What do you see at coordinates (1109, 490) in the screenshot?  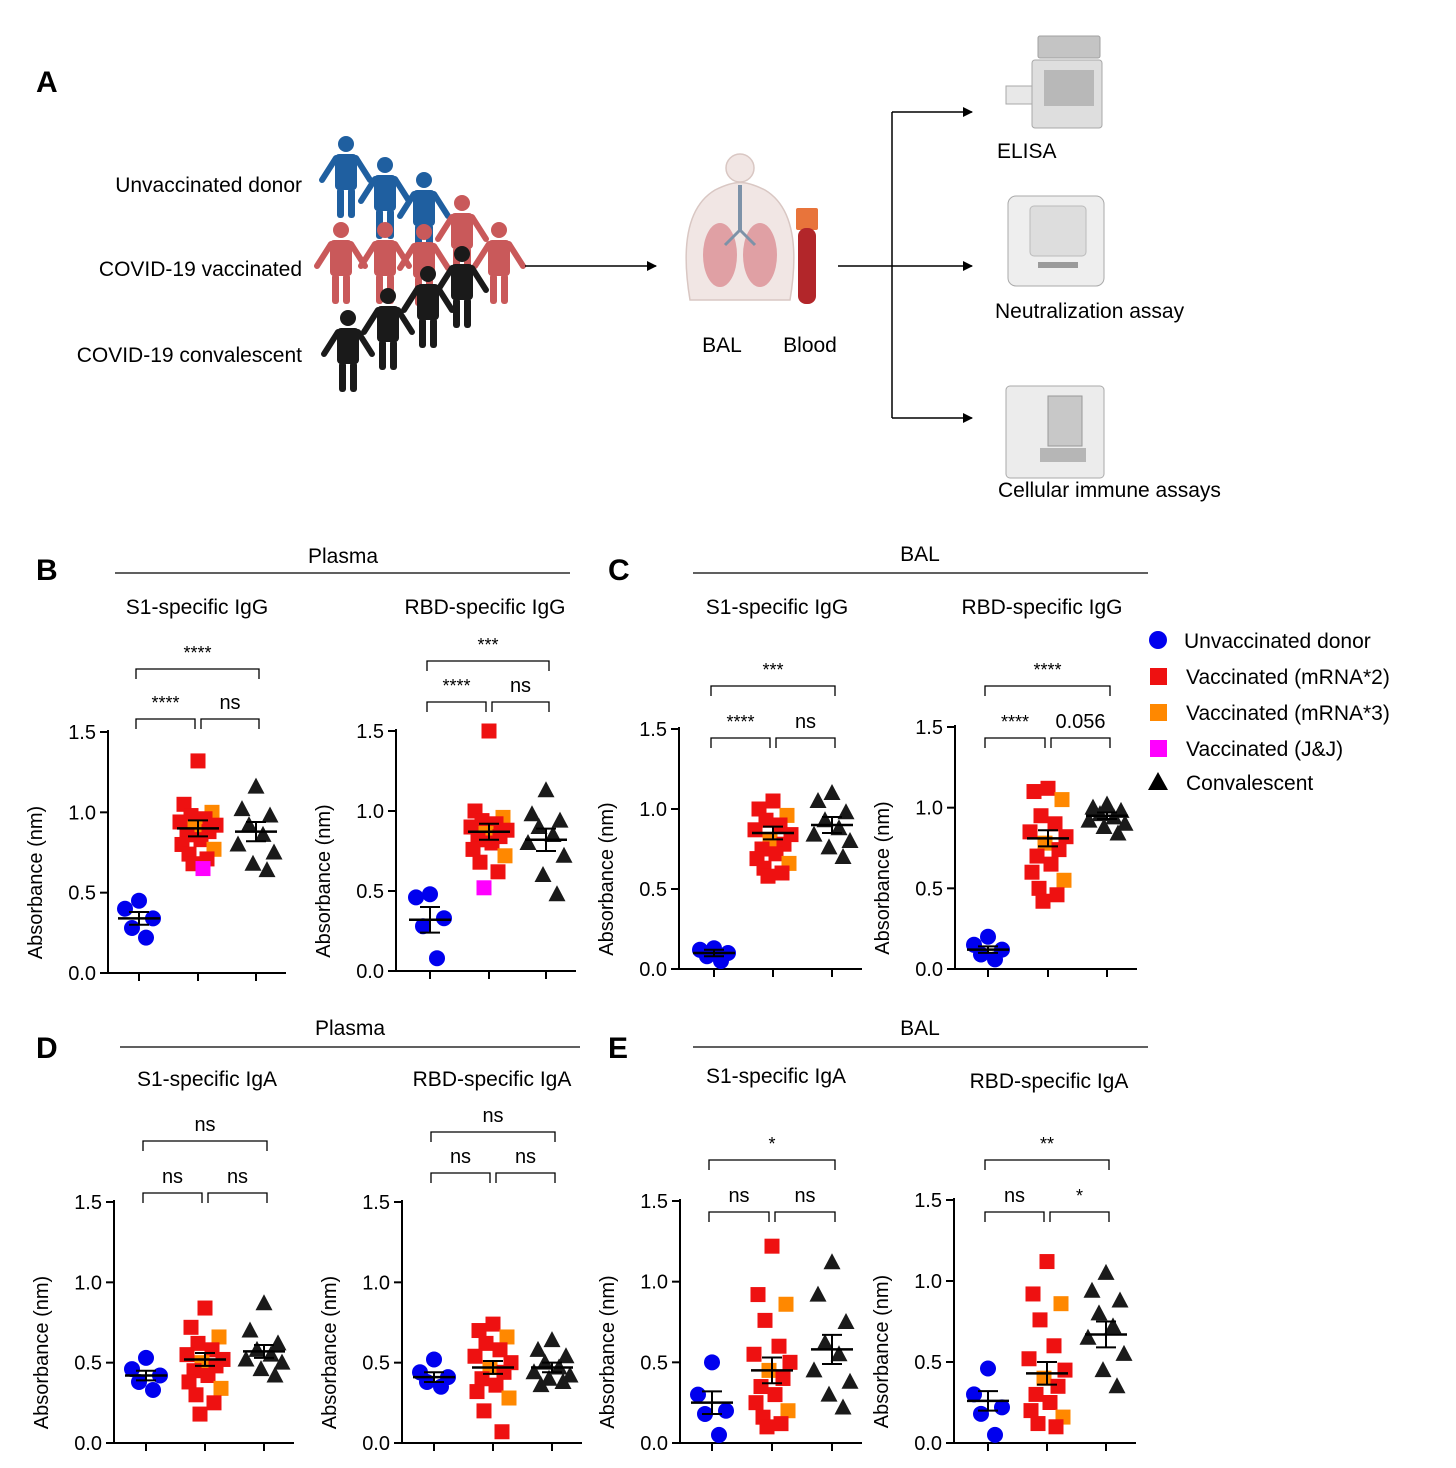 I see `assay-label-cellular: Cellular immune assays` at bounding box center [1109, 490].